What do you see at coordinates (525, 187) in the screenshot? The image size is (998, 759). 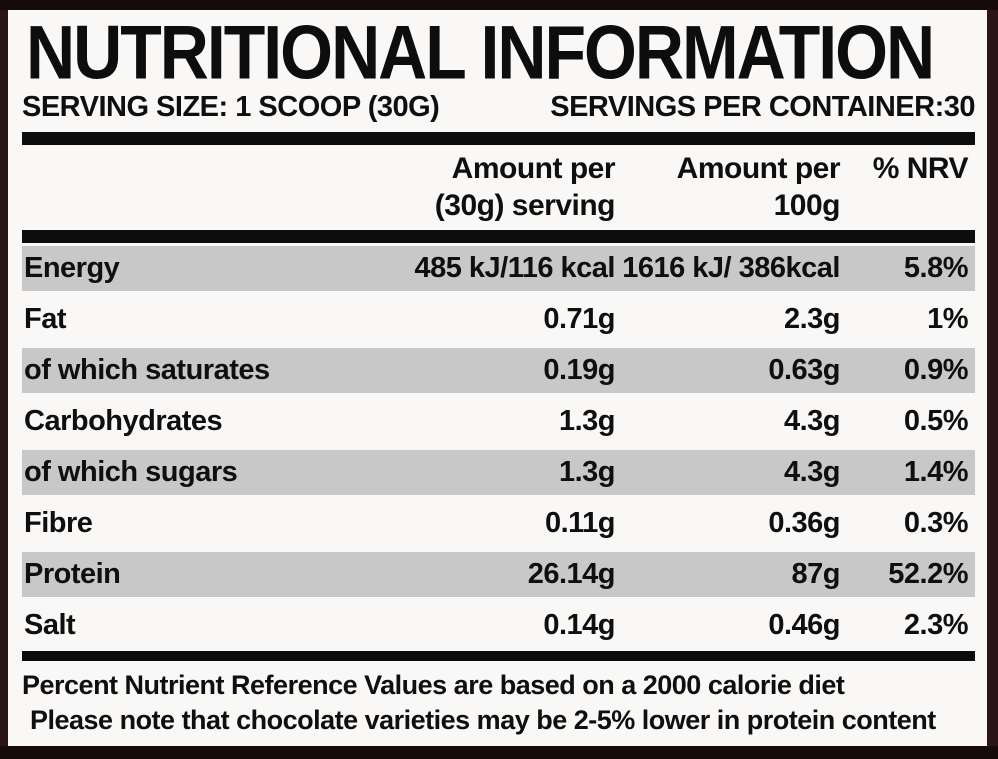 I see `per-serving-column-header: Amount per (30g) serving` at bounding box center [525, 187].